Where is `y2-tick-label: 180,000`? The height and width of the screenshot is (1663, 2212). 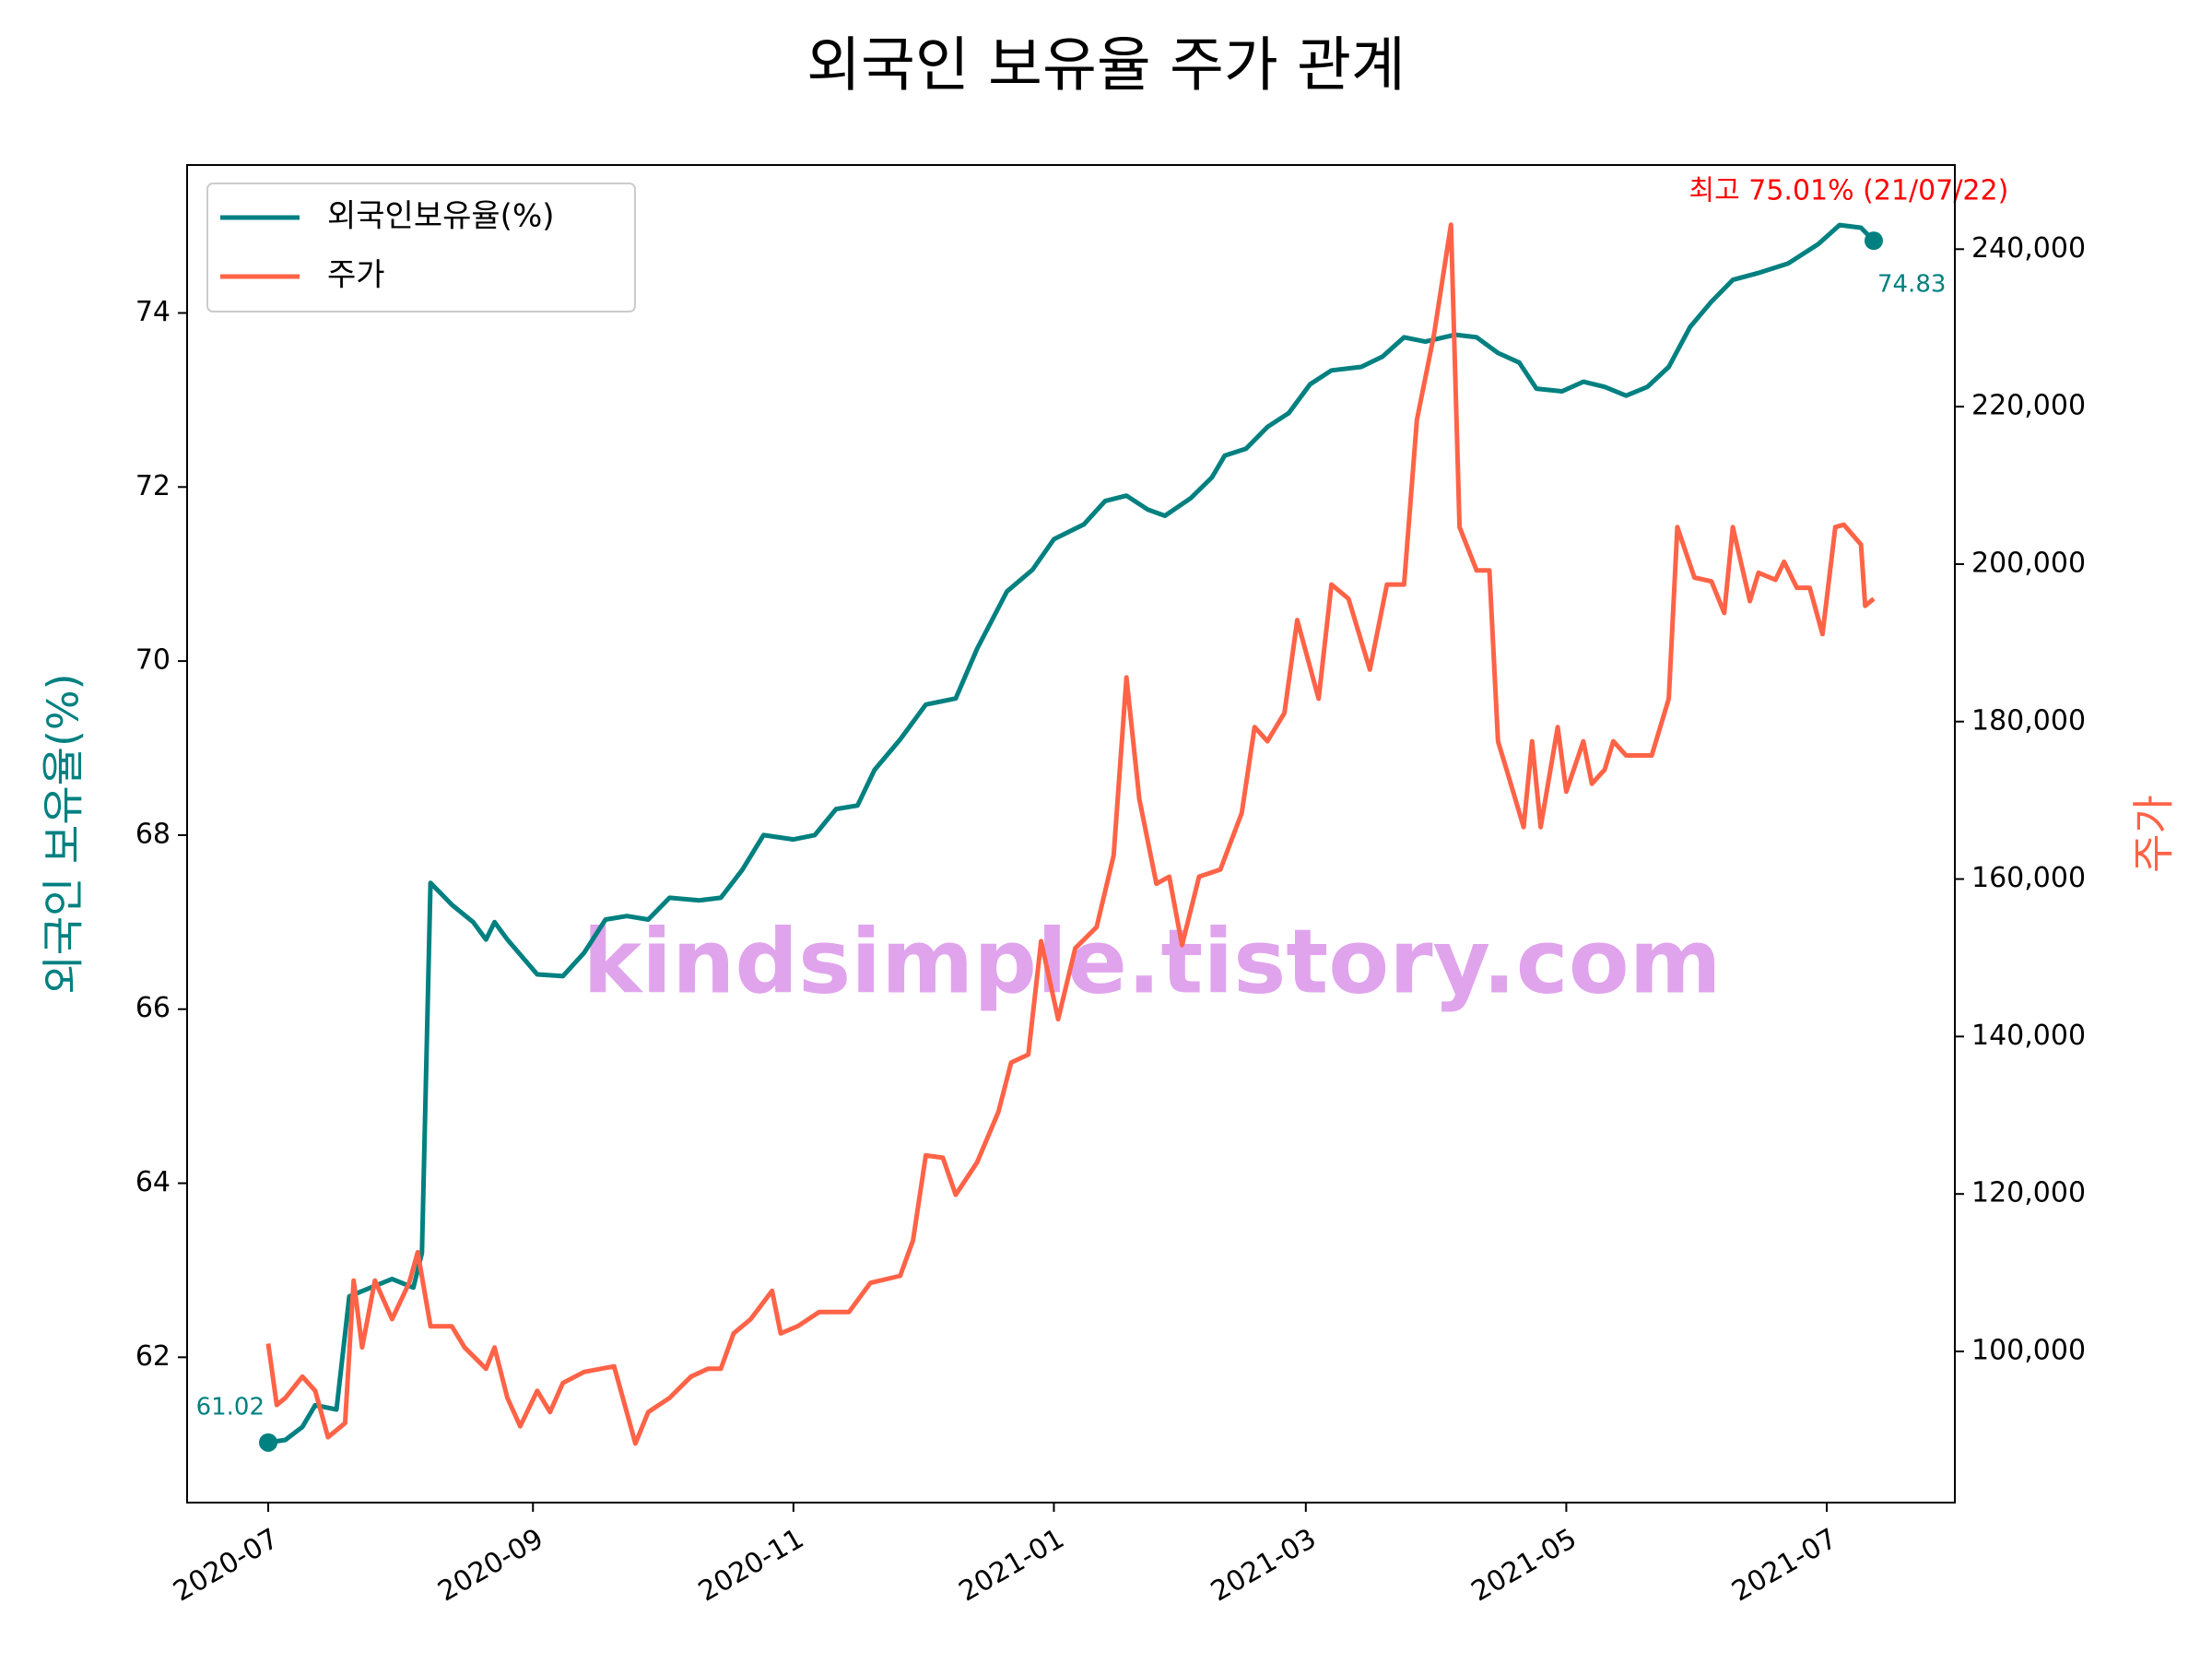 y2-tick-label: 180,000 is located at coordinates (2028, 720).